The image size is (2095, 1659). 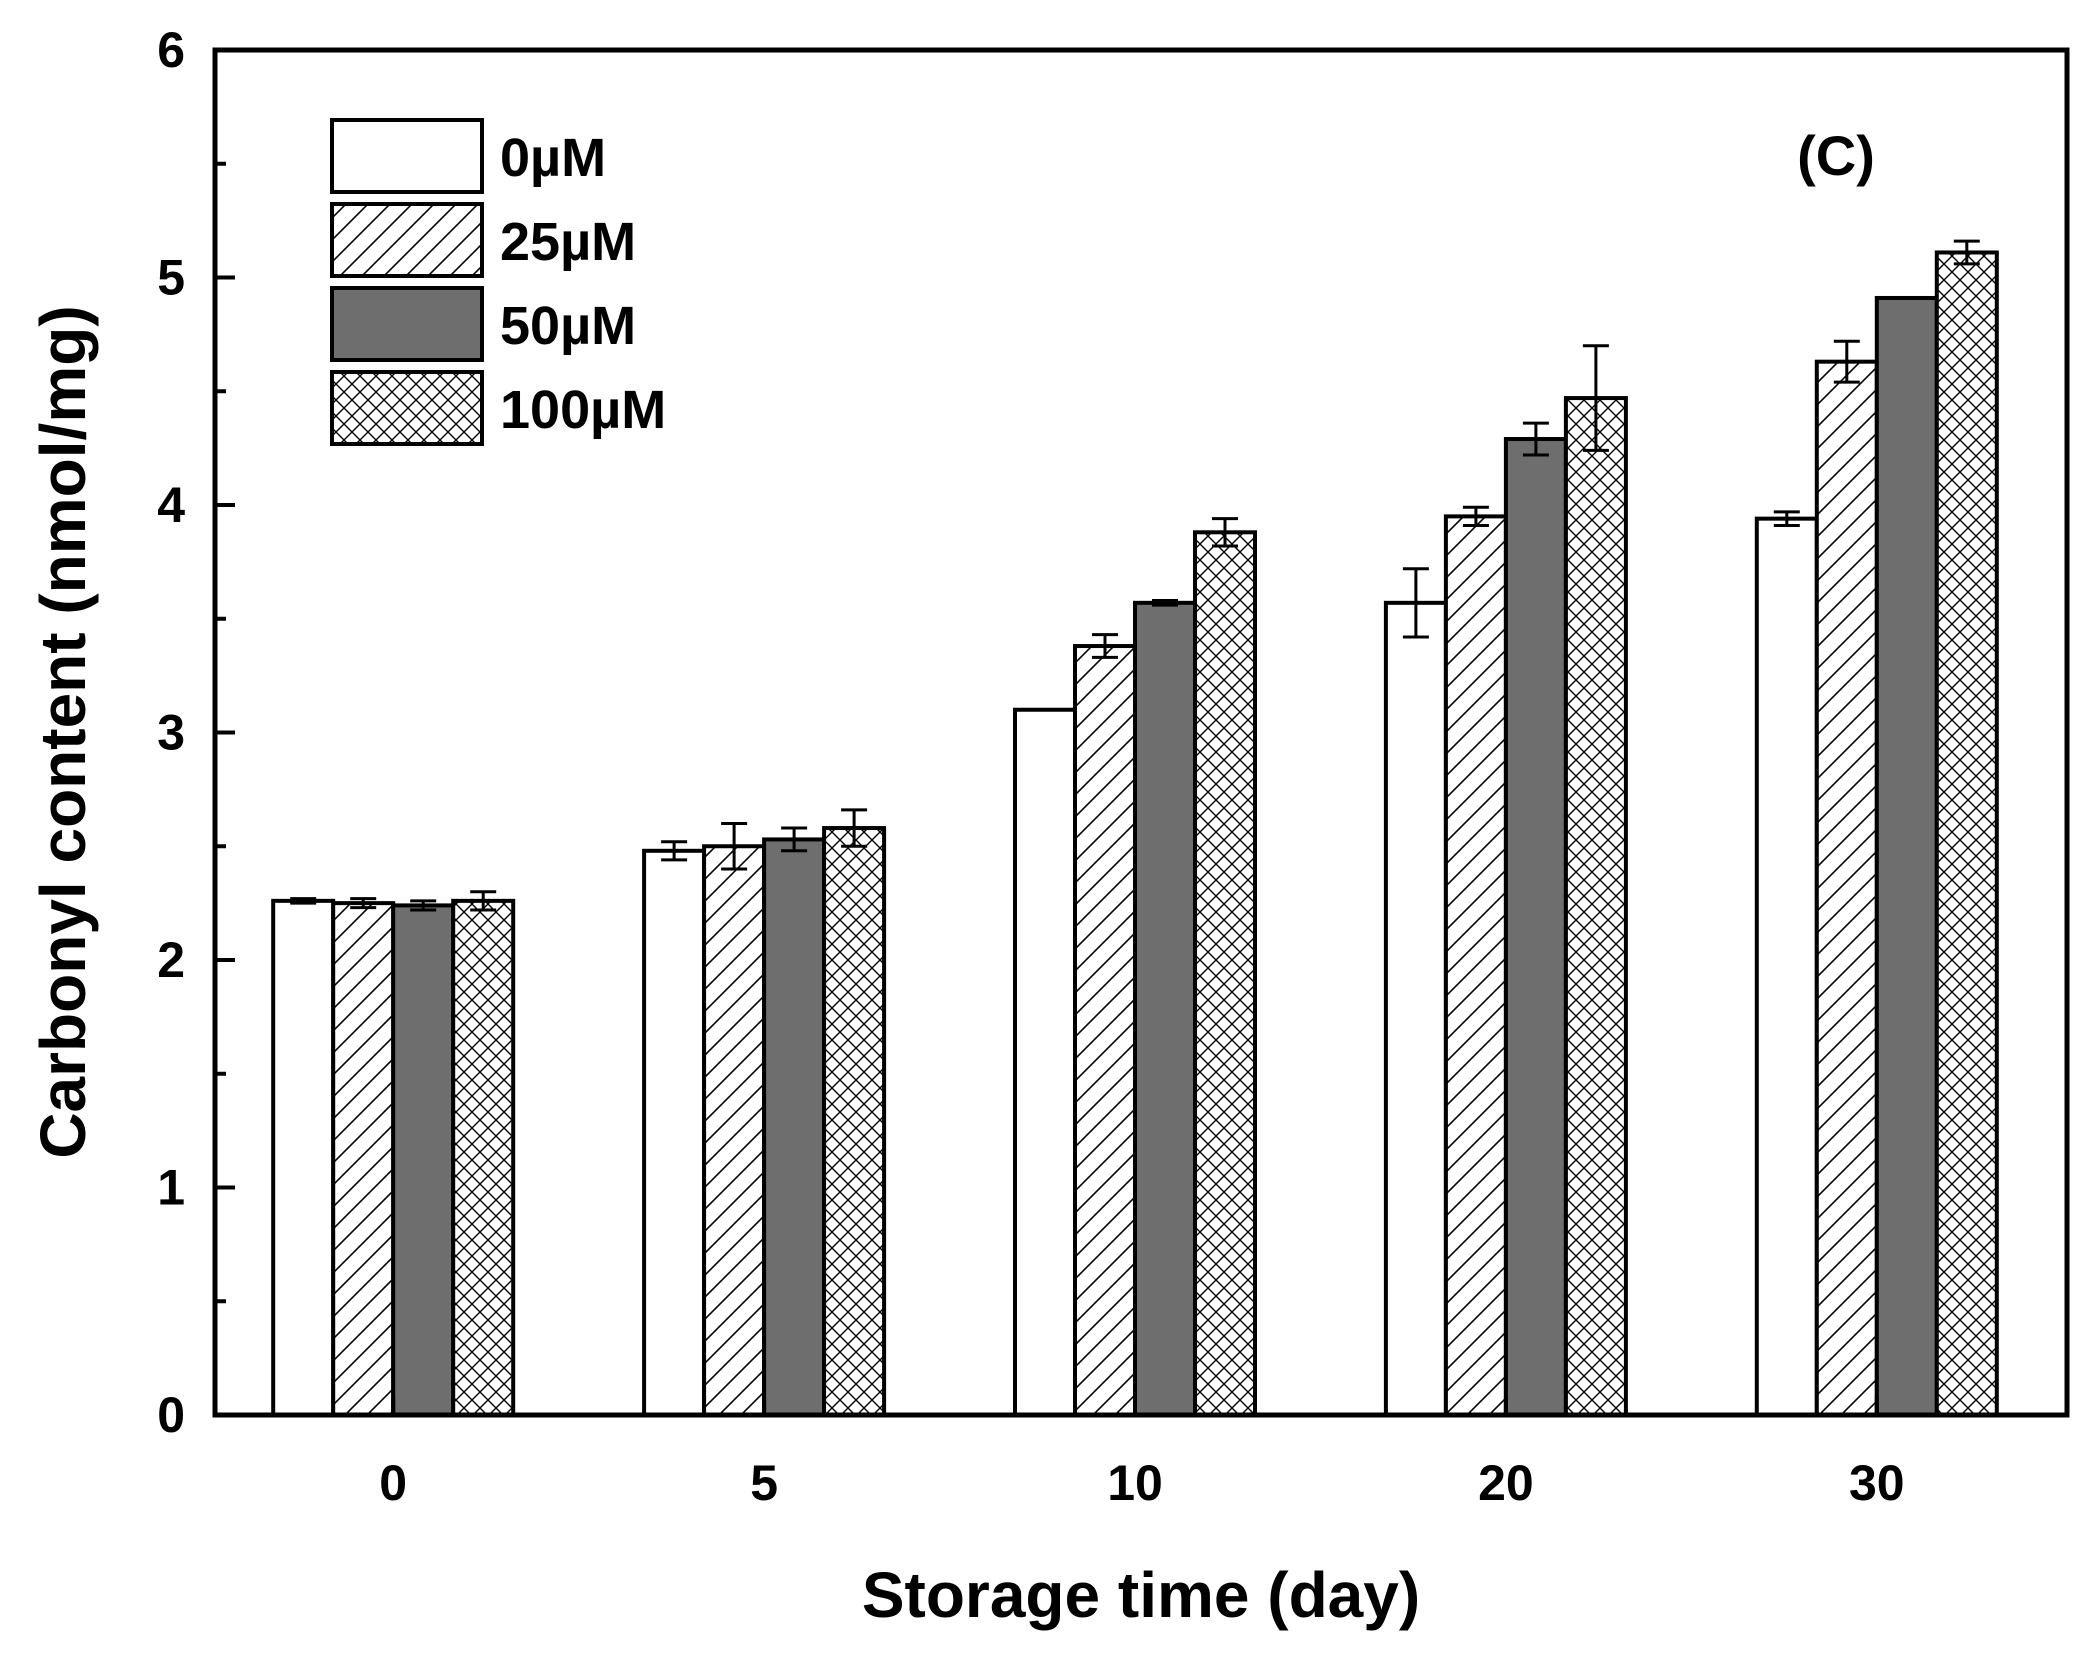 I want to click on legend-label: 100µM, so click(x=583, y=410).